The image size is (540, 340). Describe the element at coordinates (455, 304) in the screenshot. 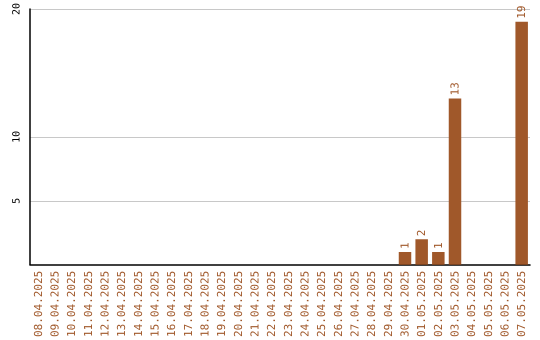

I see `x-tick-label: 03.05.2025` at that location.